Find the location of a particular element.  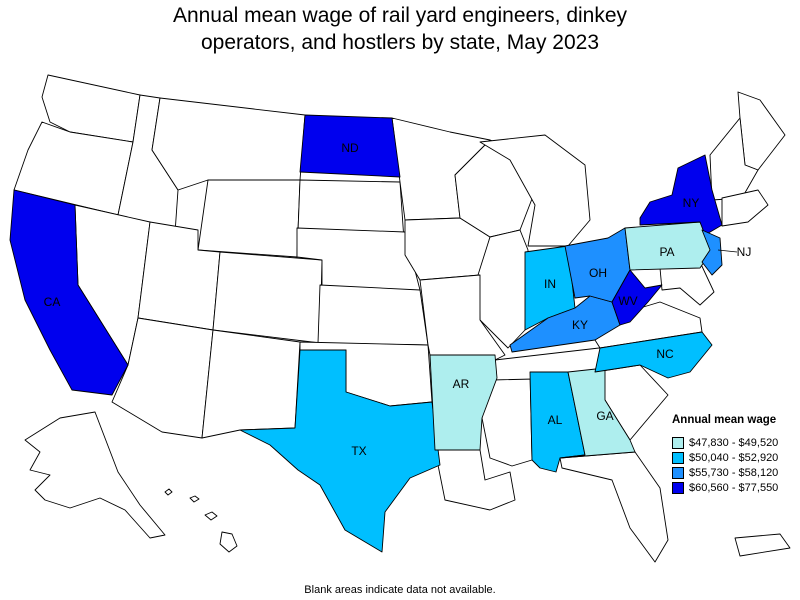

label-nc: NC is located at coordinates (665, 354).